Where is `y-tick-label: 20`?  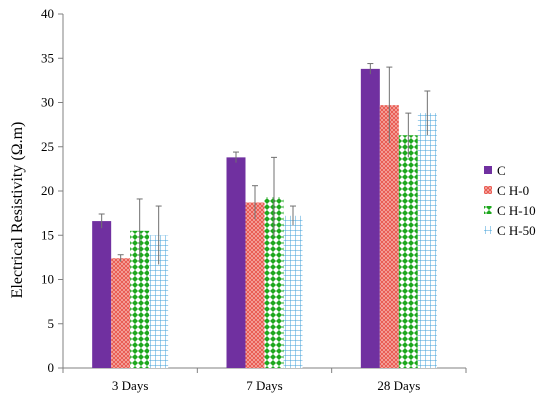
y-tick-label: 20 is located at coordinates (47, 190).